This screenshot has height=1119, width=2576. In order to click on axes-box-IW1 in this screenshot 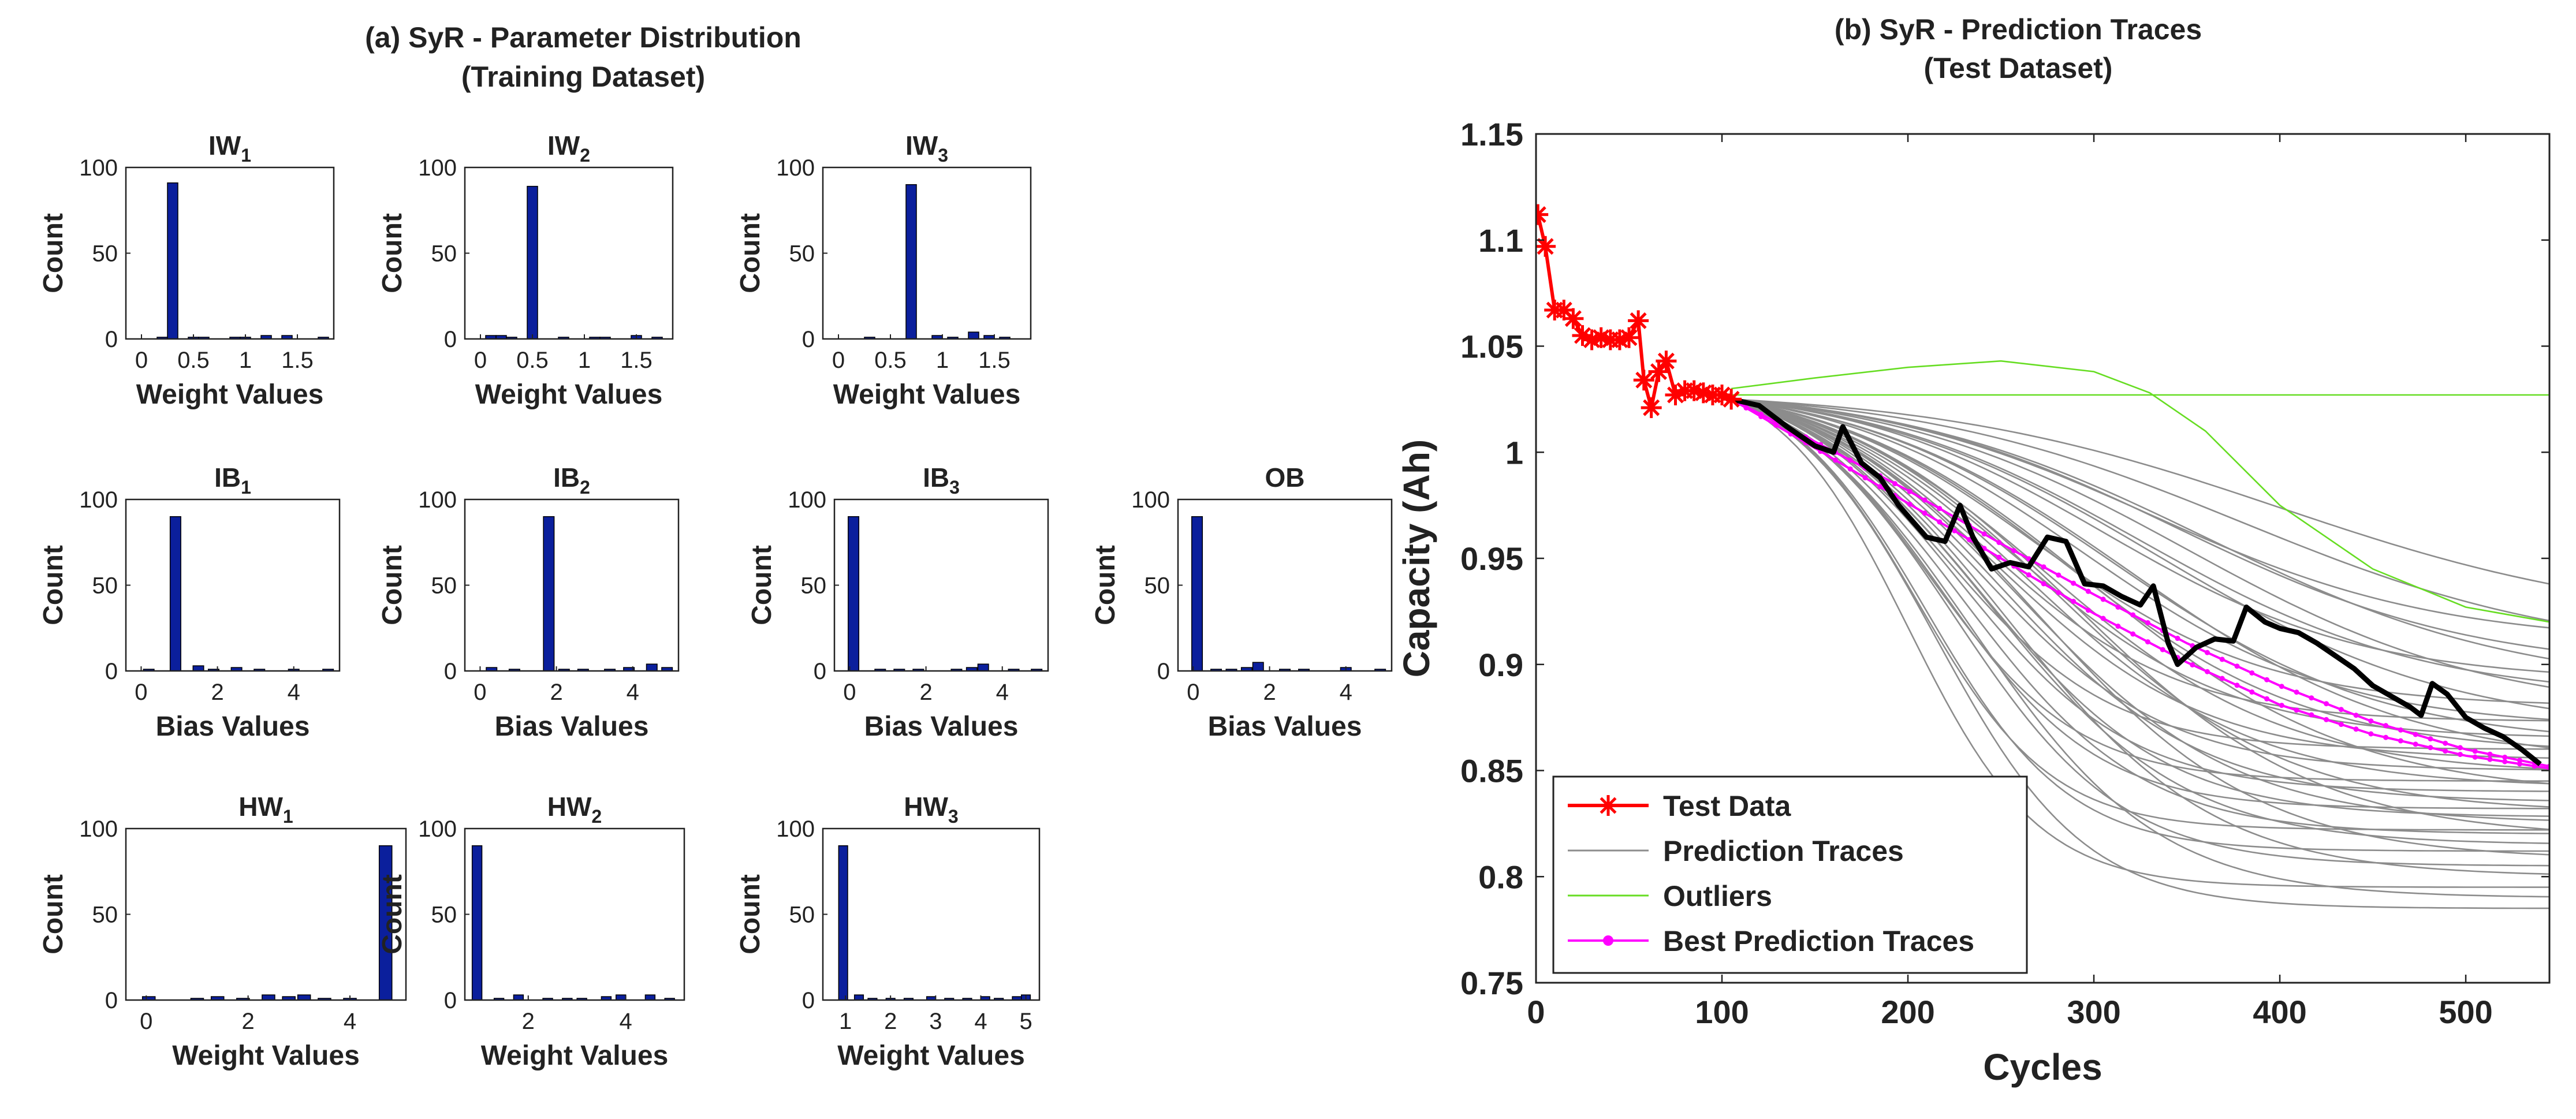, I will do `click(230, 253)`.